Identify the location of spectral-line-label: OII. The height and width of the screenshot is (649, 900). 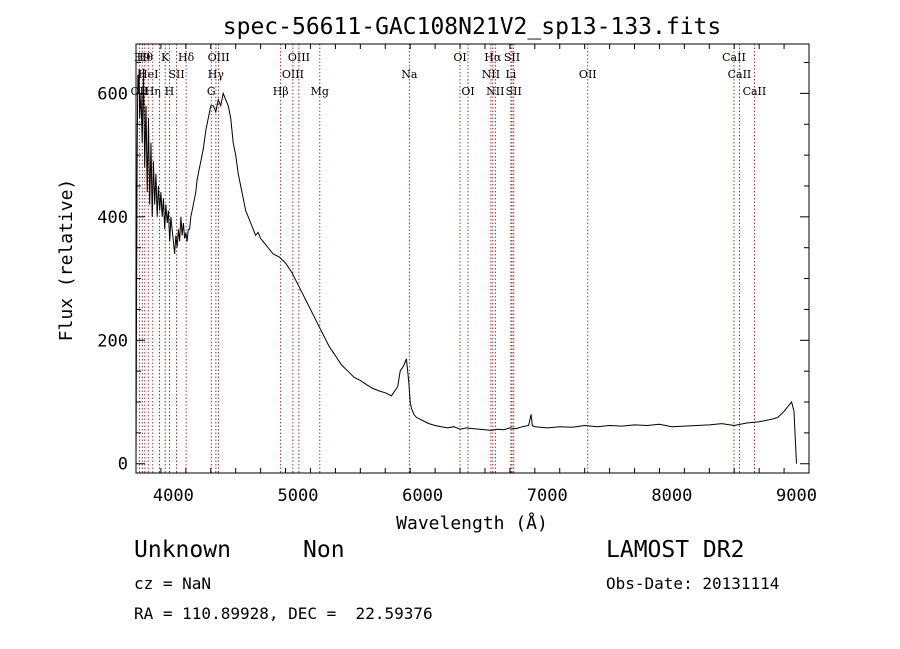
(588, 74).